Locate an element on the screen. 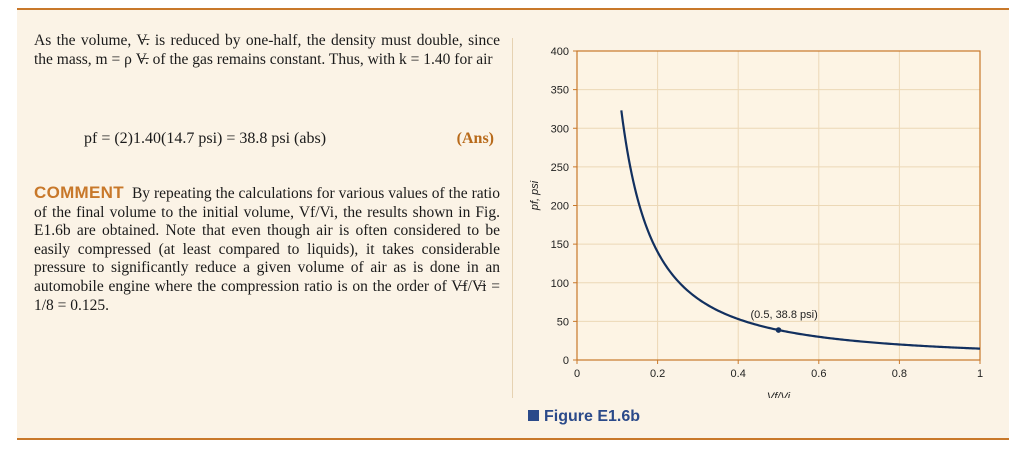 The height and width of the screenshot is (462, 1024). y-tick-label: 250 is located at coordinates (560, 168).